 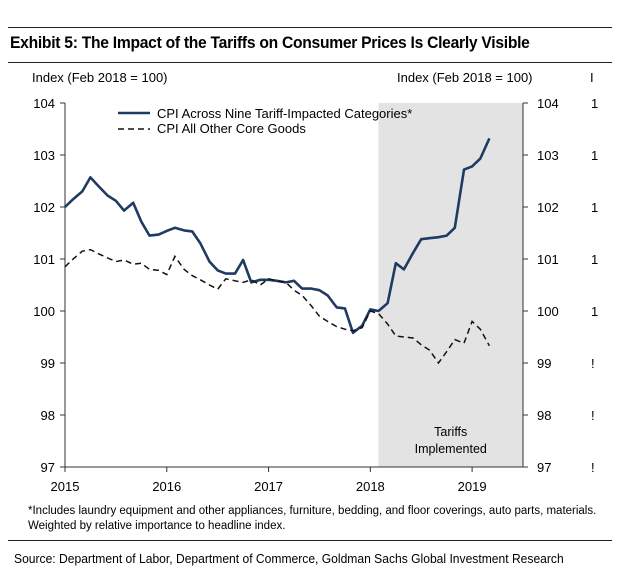 What do you see at coordinates (465, 77) in the screenshot?
I see `right-axis-label: Index (Feb 2018 = 100)` at bounding box center [465, 77].